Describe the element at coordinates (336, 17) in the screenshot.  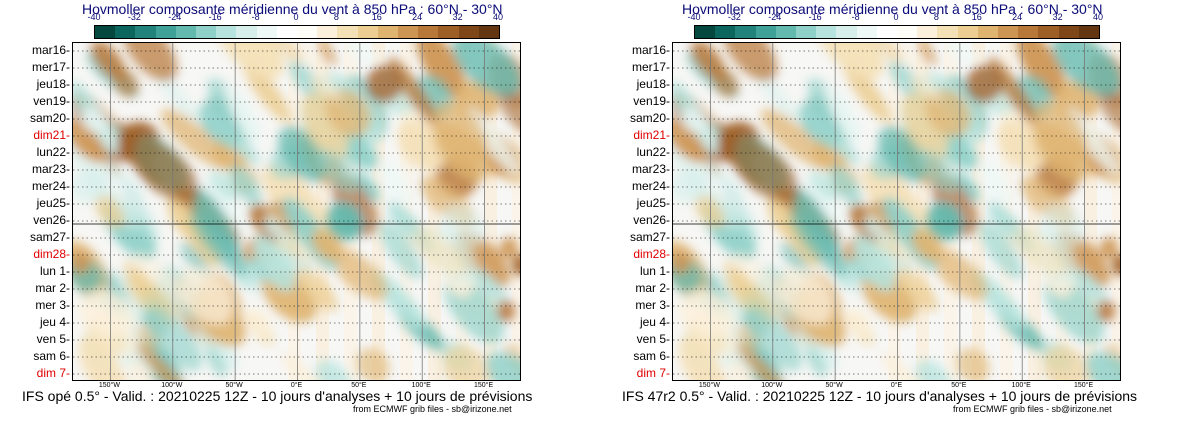
I see `colorbar-tick-label: 8` at that location.